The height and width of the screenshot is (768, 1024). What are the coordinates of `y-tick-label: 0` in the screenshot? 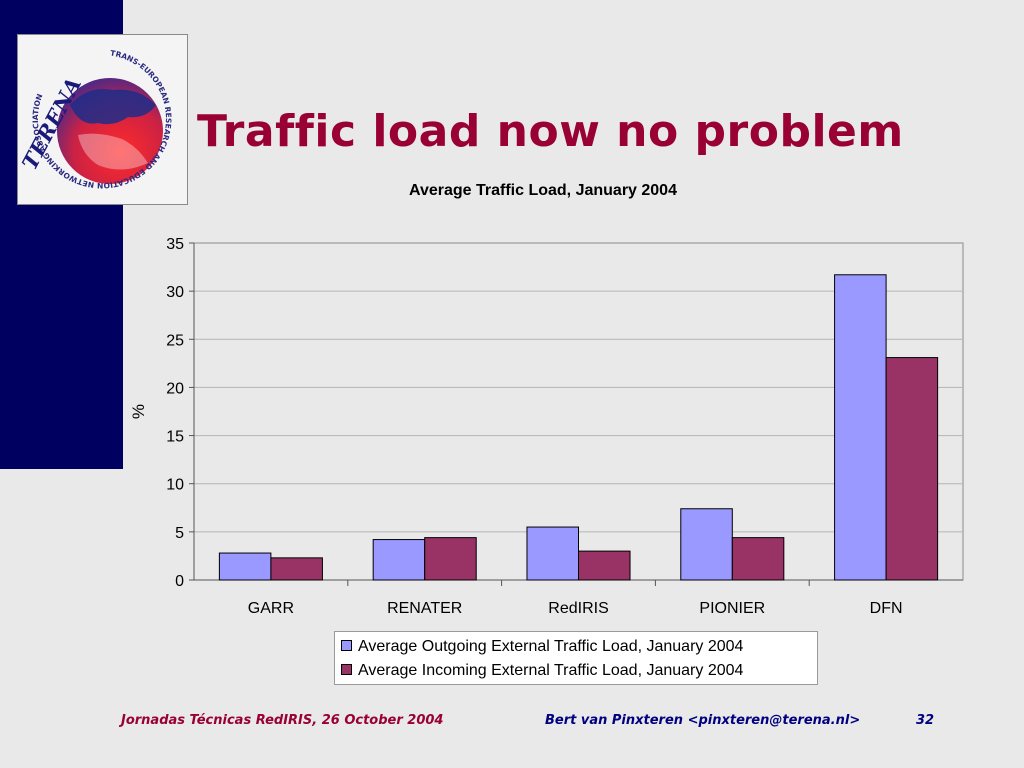 It's located at (179, 581).